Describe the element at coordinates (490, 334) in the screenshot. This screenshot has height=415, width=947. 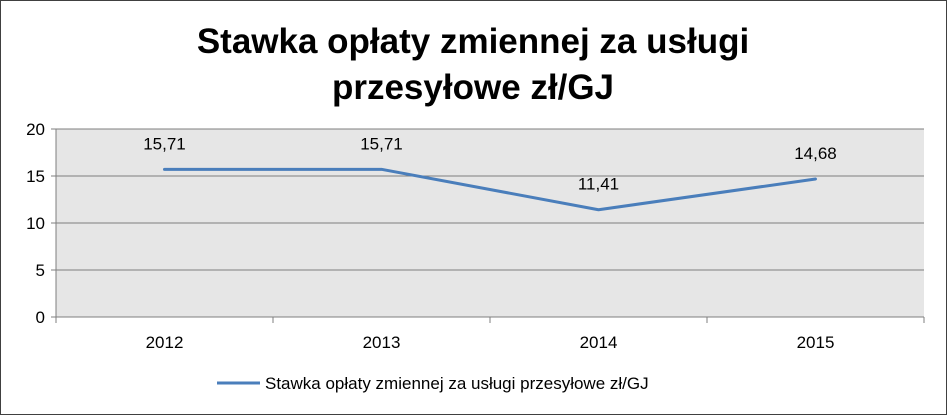
I see `x-axis: 2012 2013 2014 2015` at that location.